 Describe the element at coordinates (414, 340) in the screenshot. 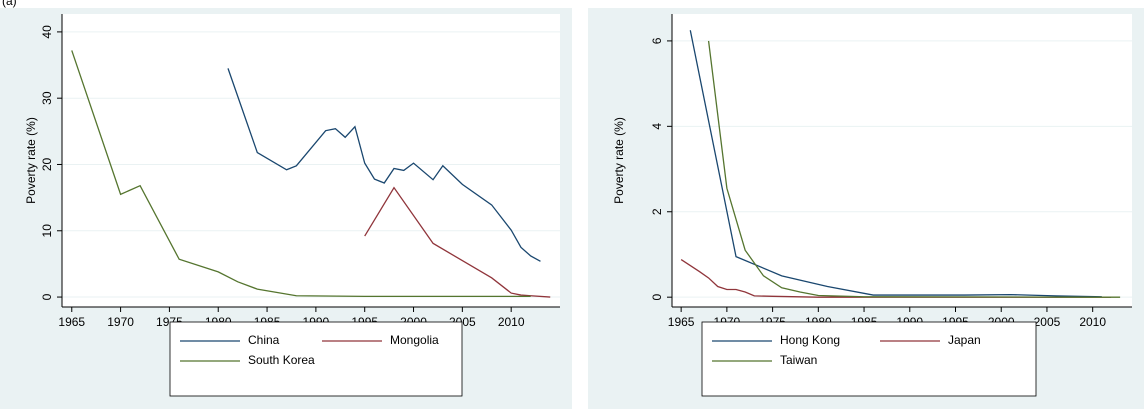

I see `legend-label: Mongolia` at that location.